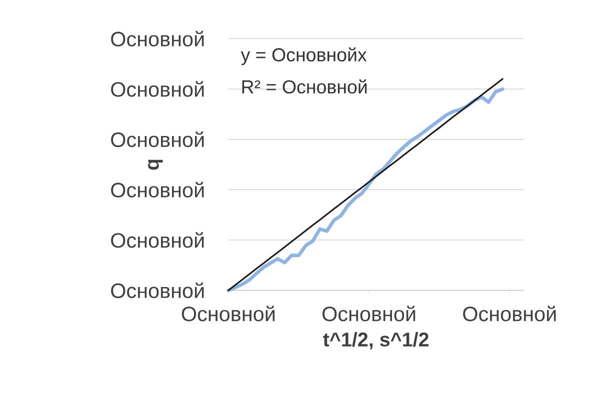 The height and width of the screenshot is (408, 602). What do you see at coordinates (303, 56) in the screenshot?
I see `text: y = Основнойx` at bounding box center [303, 56].